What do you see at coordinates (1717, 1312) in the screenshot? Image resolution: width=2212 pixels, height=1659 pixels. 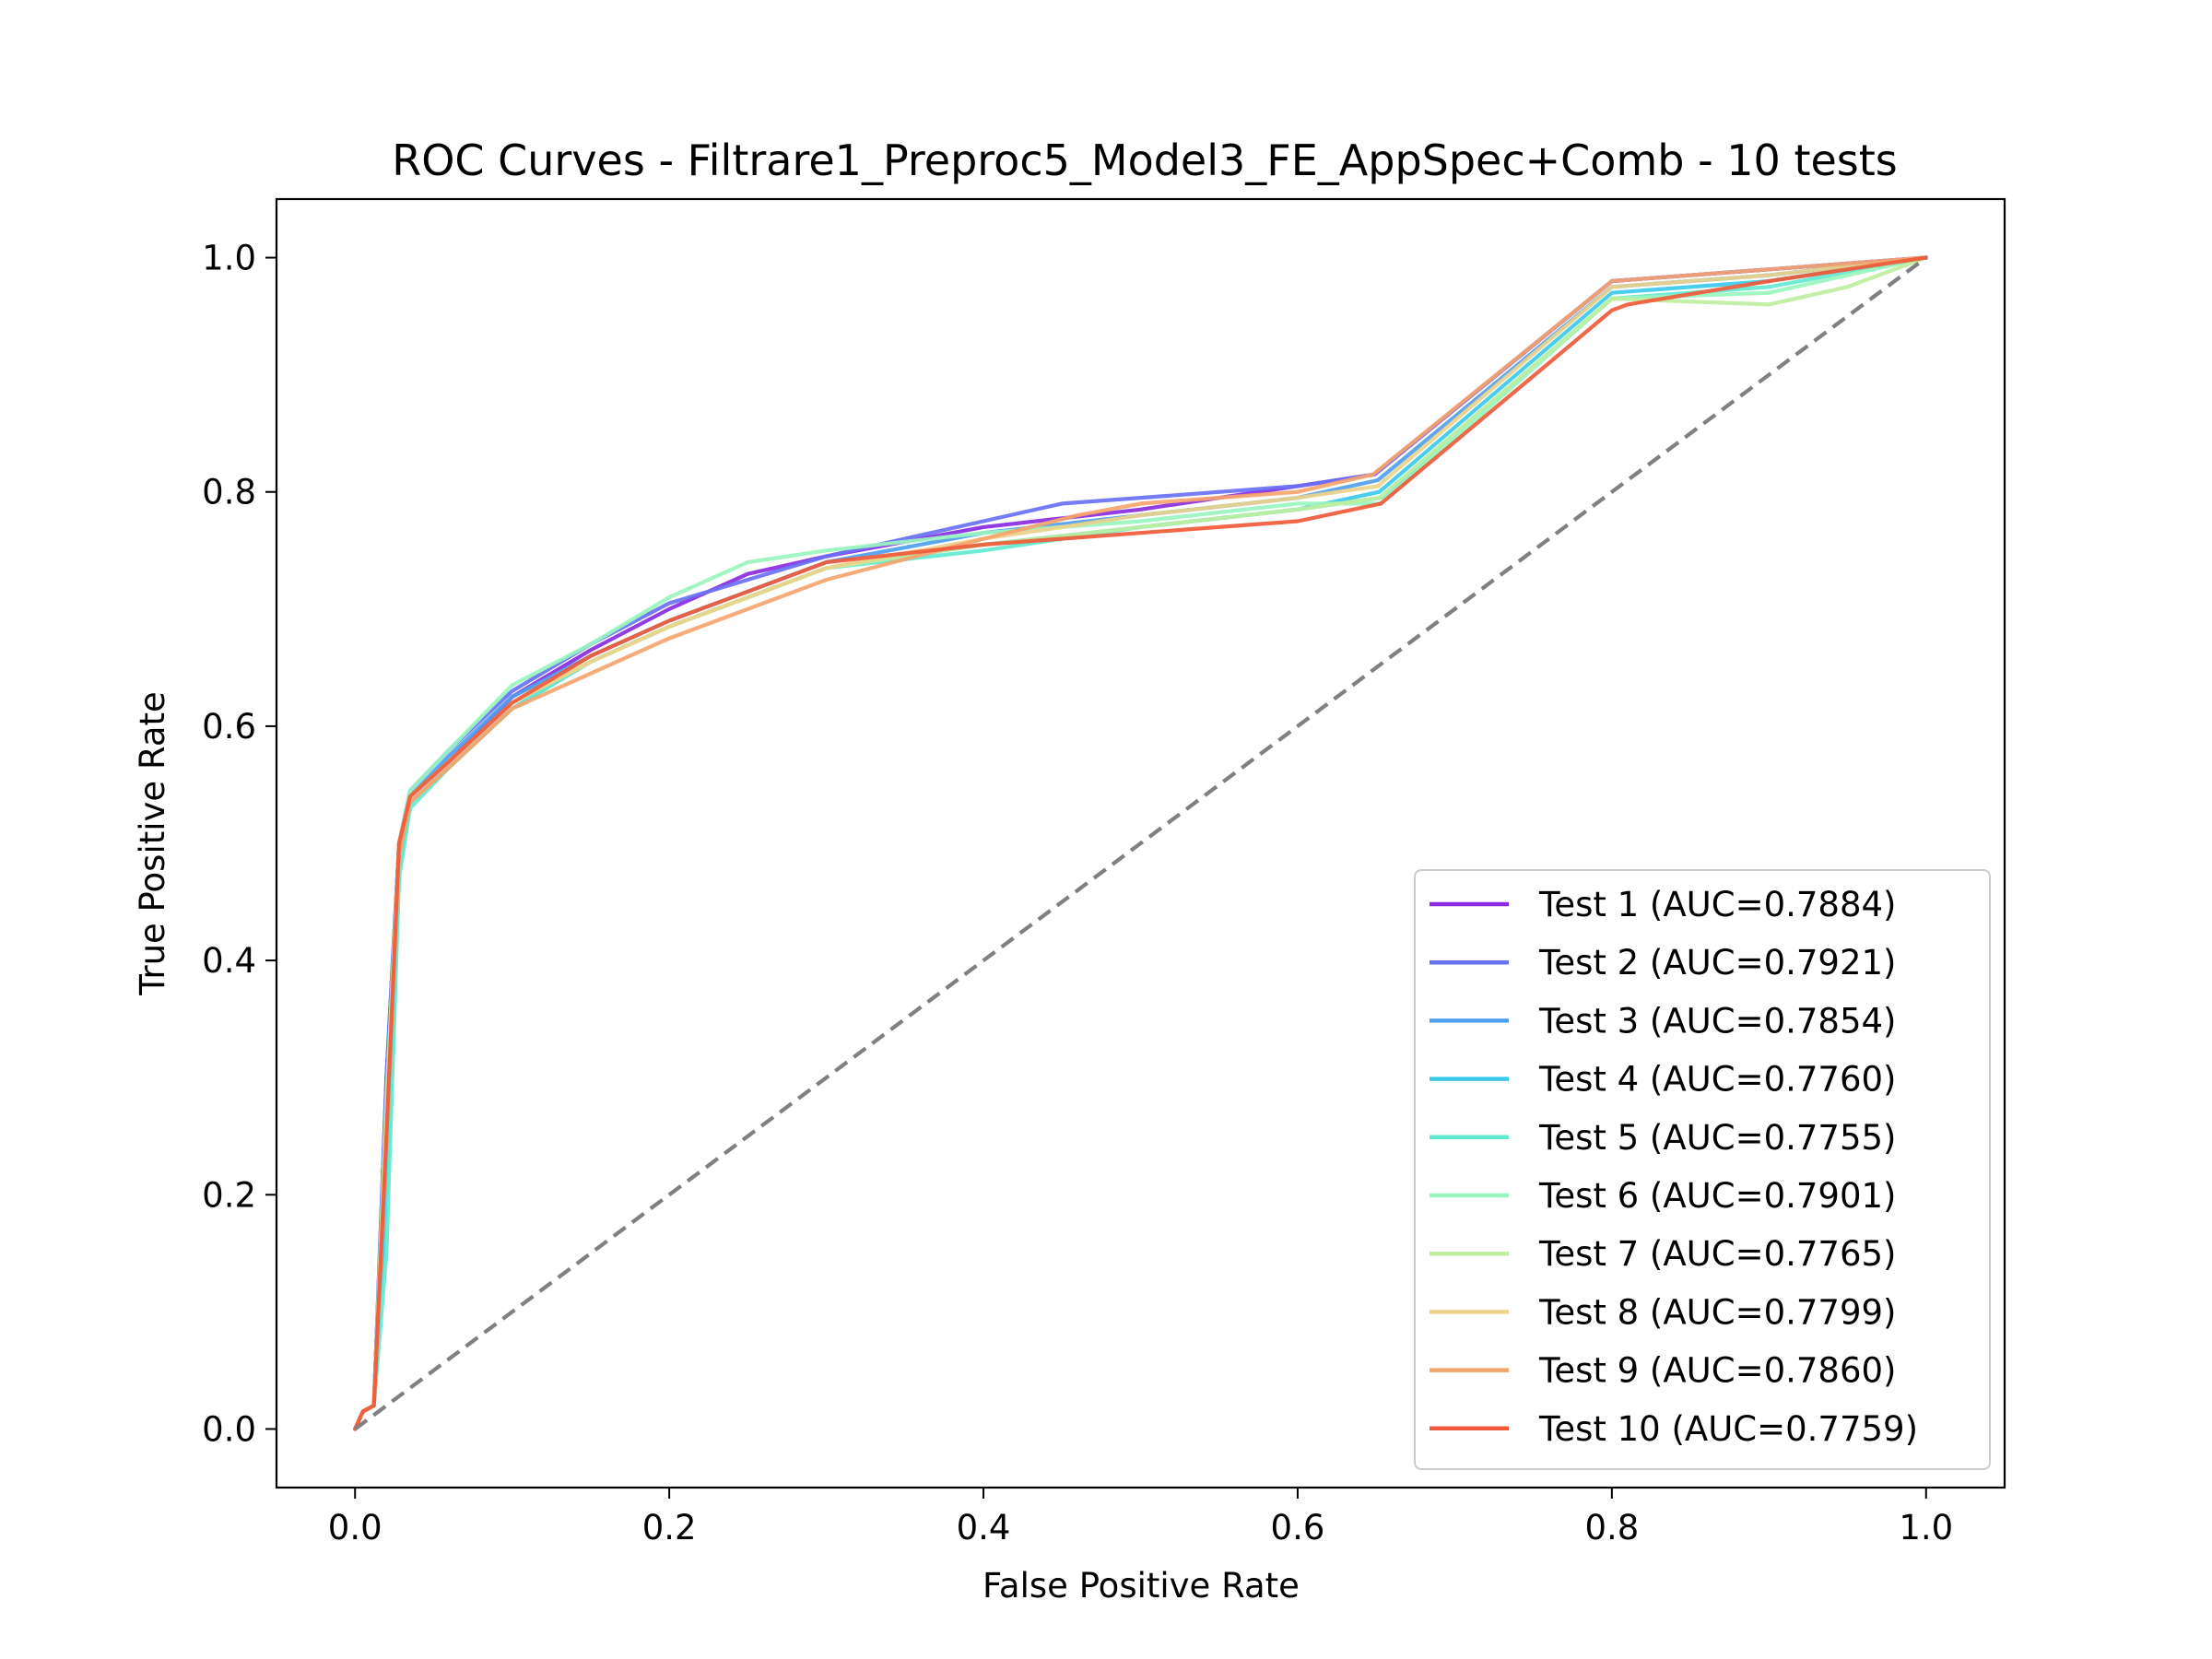 I see `legend-label-test-8: Test 8 (AUC=0.7799)` at bounding box center [1717, 1312].